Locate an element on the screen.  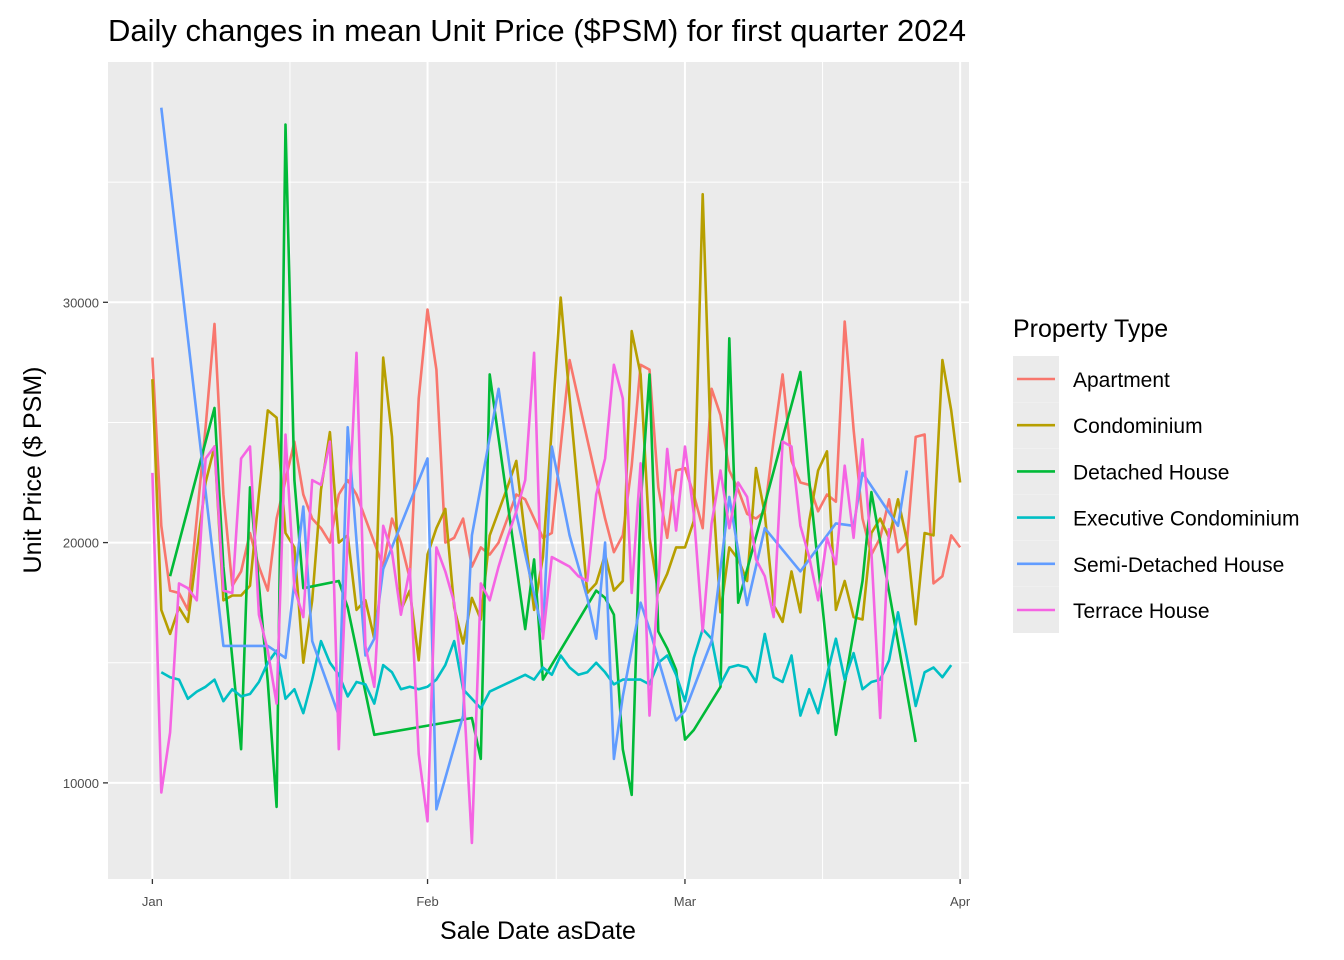
legend-label: Executive Condominium is located at coordinates (1186, 519).